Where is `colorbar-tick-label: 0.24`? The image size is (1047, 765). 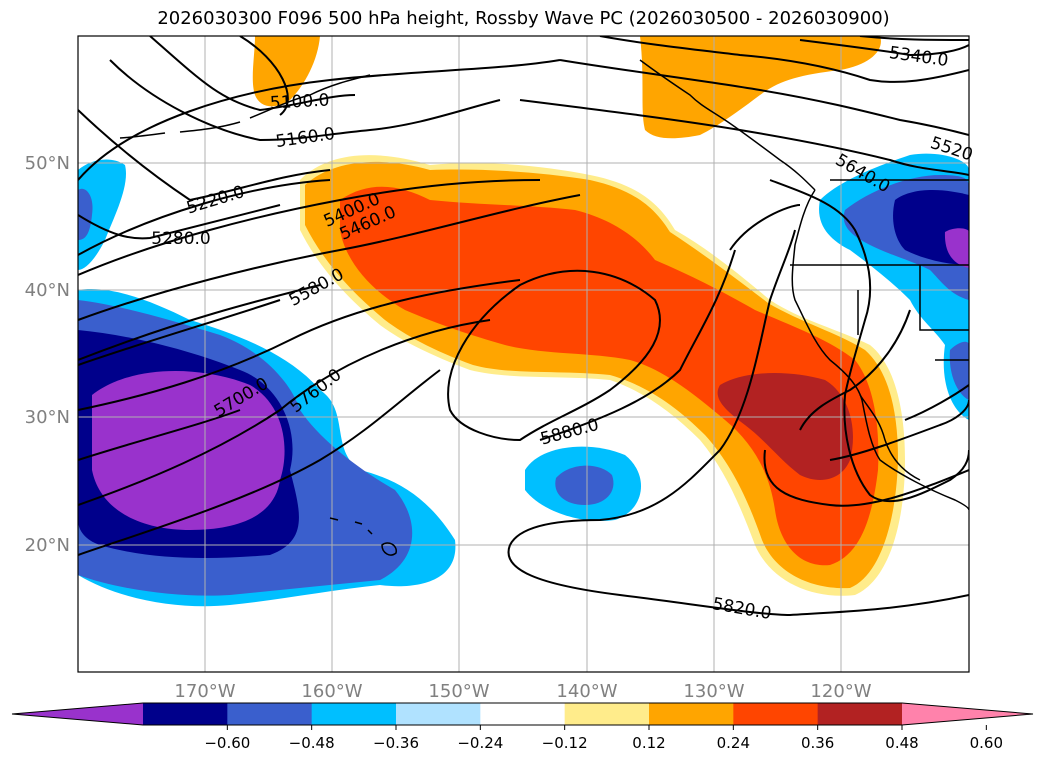 colorbar-tick-label: 0.24 is located at coordinates (733, 743).